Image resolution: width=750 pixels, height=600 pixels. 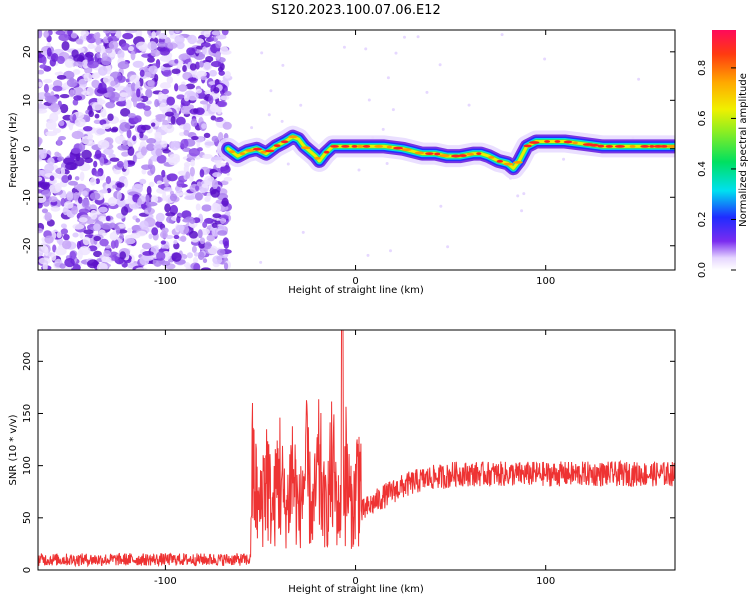 I want to click on y-tick-label: 20, so click(x=27, y=51).